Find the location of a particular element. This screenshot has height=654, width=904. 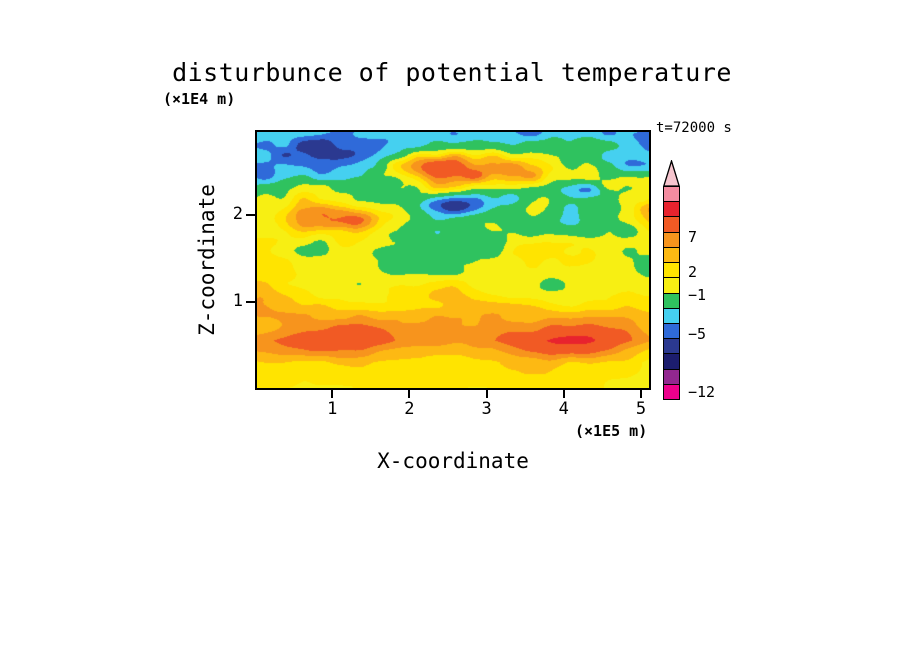

colorbar-tick-label: −12 is located at coordinates (702, 392).